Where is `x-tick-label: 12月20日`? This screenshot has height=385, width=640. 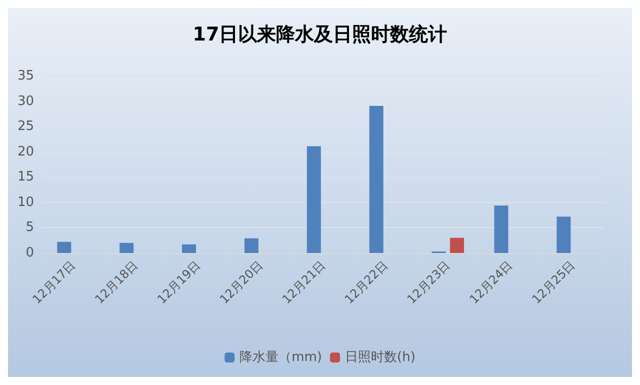 x-tick-label: 12月20日 is located at coordinates (241, 282).